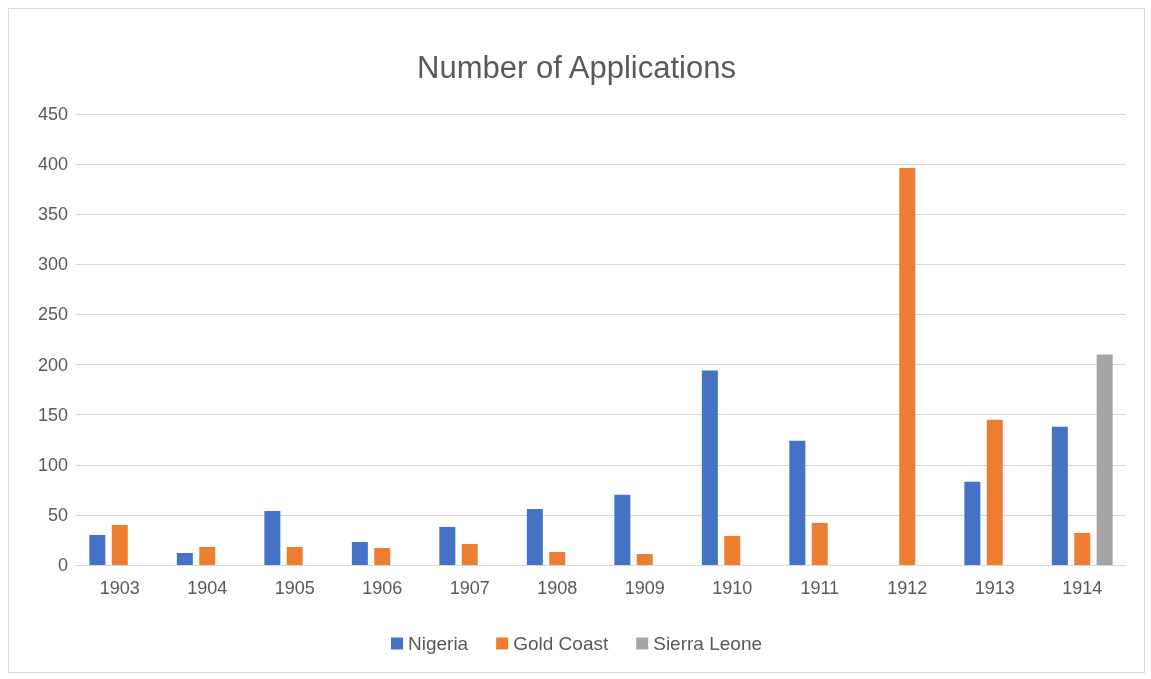  What do you see at coordinates (52, 314) in the screenshot?
I see `y-tick-label: 250` at bounding box center [52, 314].